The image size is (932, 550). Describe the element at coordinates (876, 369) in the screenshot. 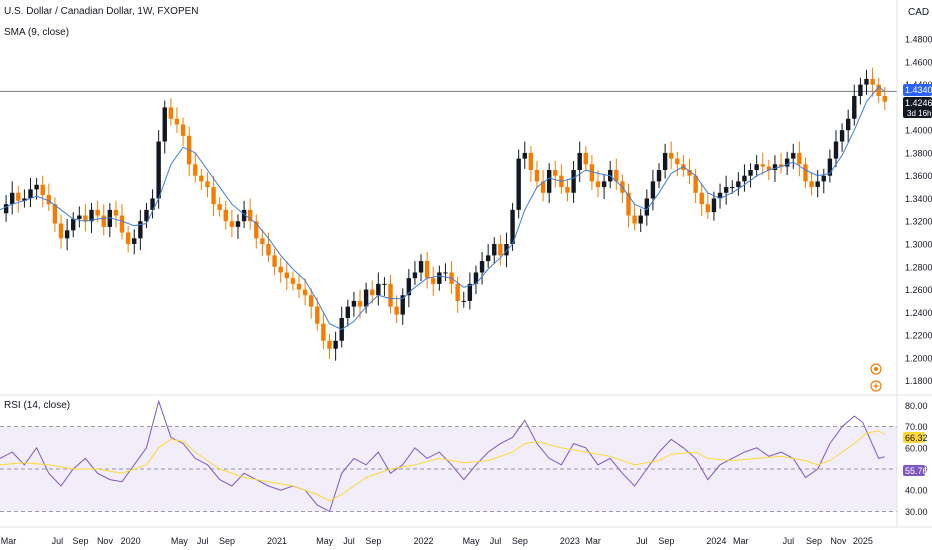

I see `dividend-event-icon` at that location.